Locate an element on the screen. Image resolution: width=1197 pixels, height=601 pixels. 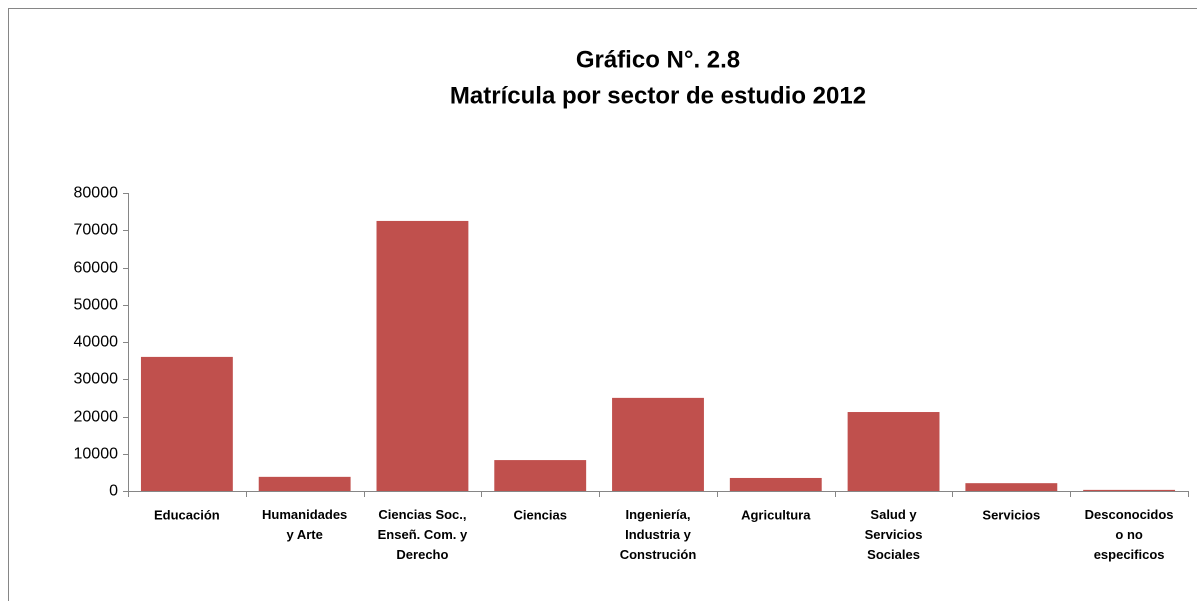
x-tick-label: Ingeniería, Industria y Construción is located at coordinates (658, 534).